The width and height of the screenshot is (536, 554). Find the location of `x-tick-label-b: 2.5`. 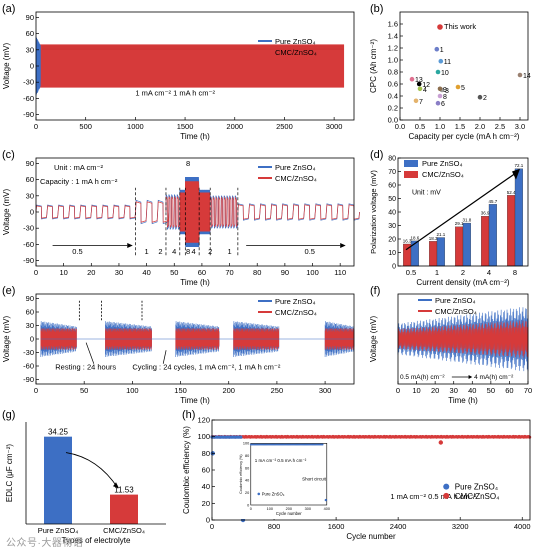

x-tick-label-b: 2.5 is located at coordinates (500, 126).